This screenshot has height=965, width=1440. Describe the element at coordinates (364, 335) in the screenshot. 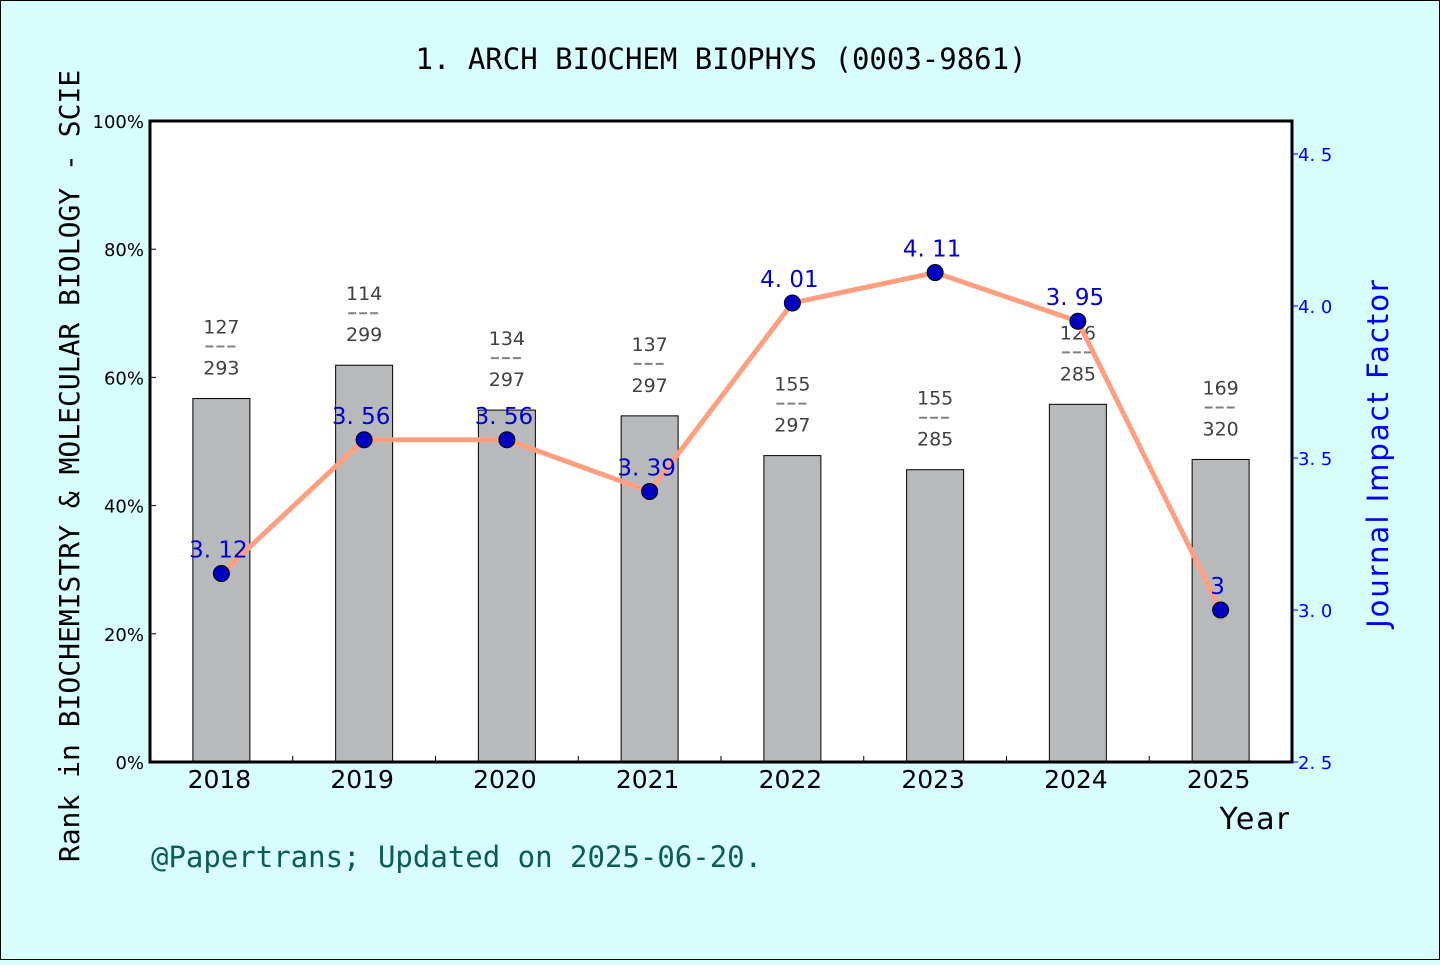

I see `svg-text: 299` at that location.